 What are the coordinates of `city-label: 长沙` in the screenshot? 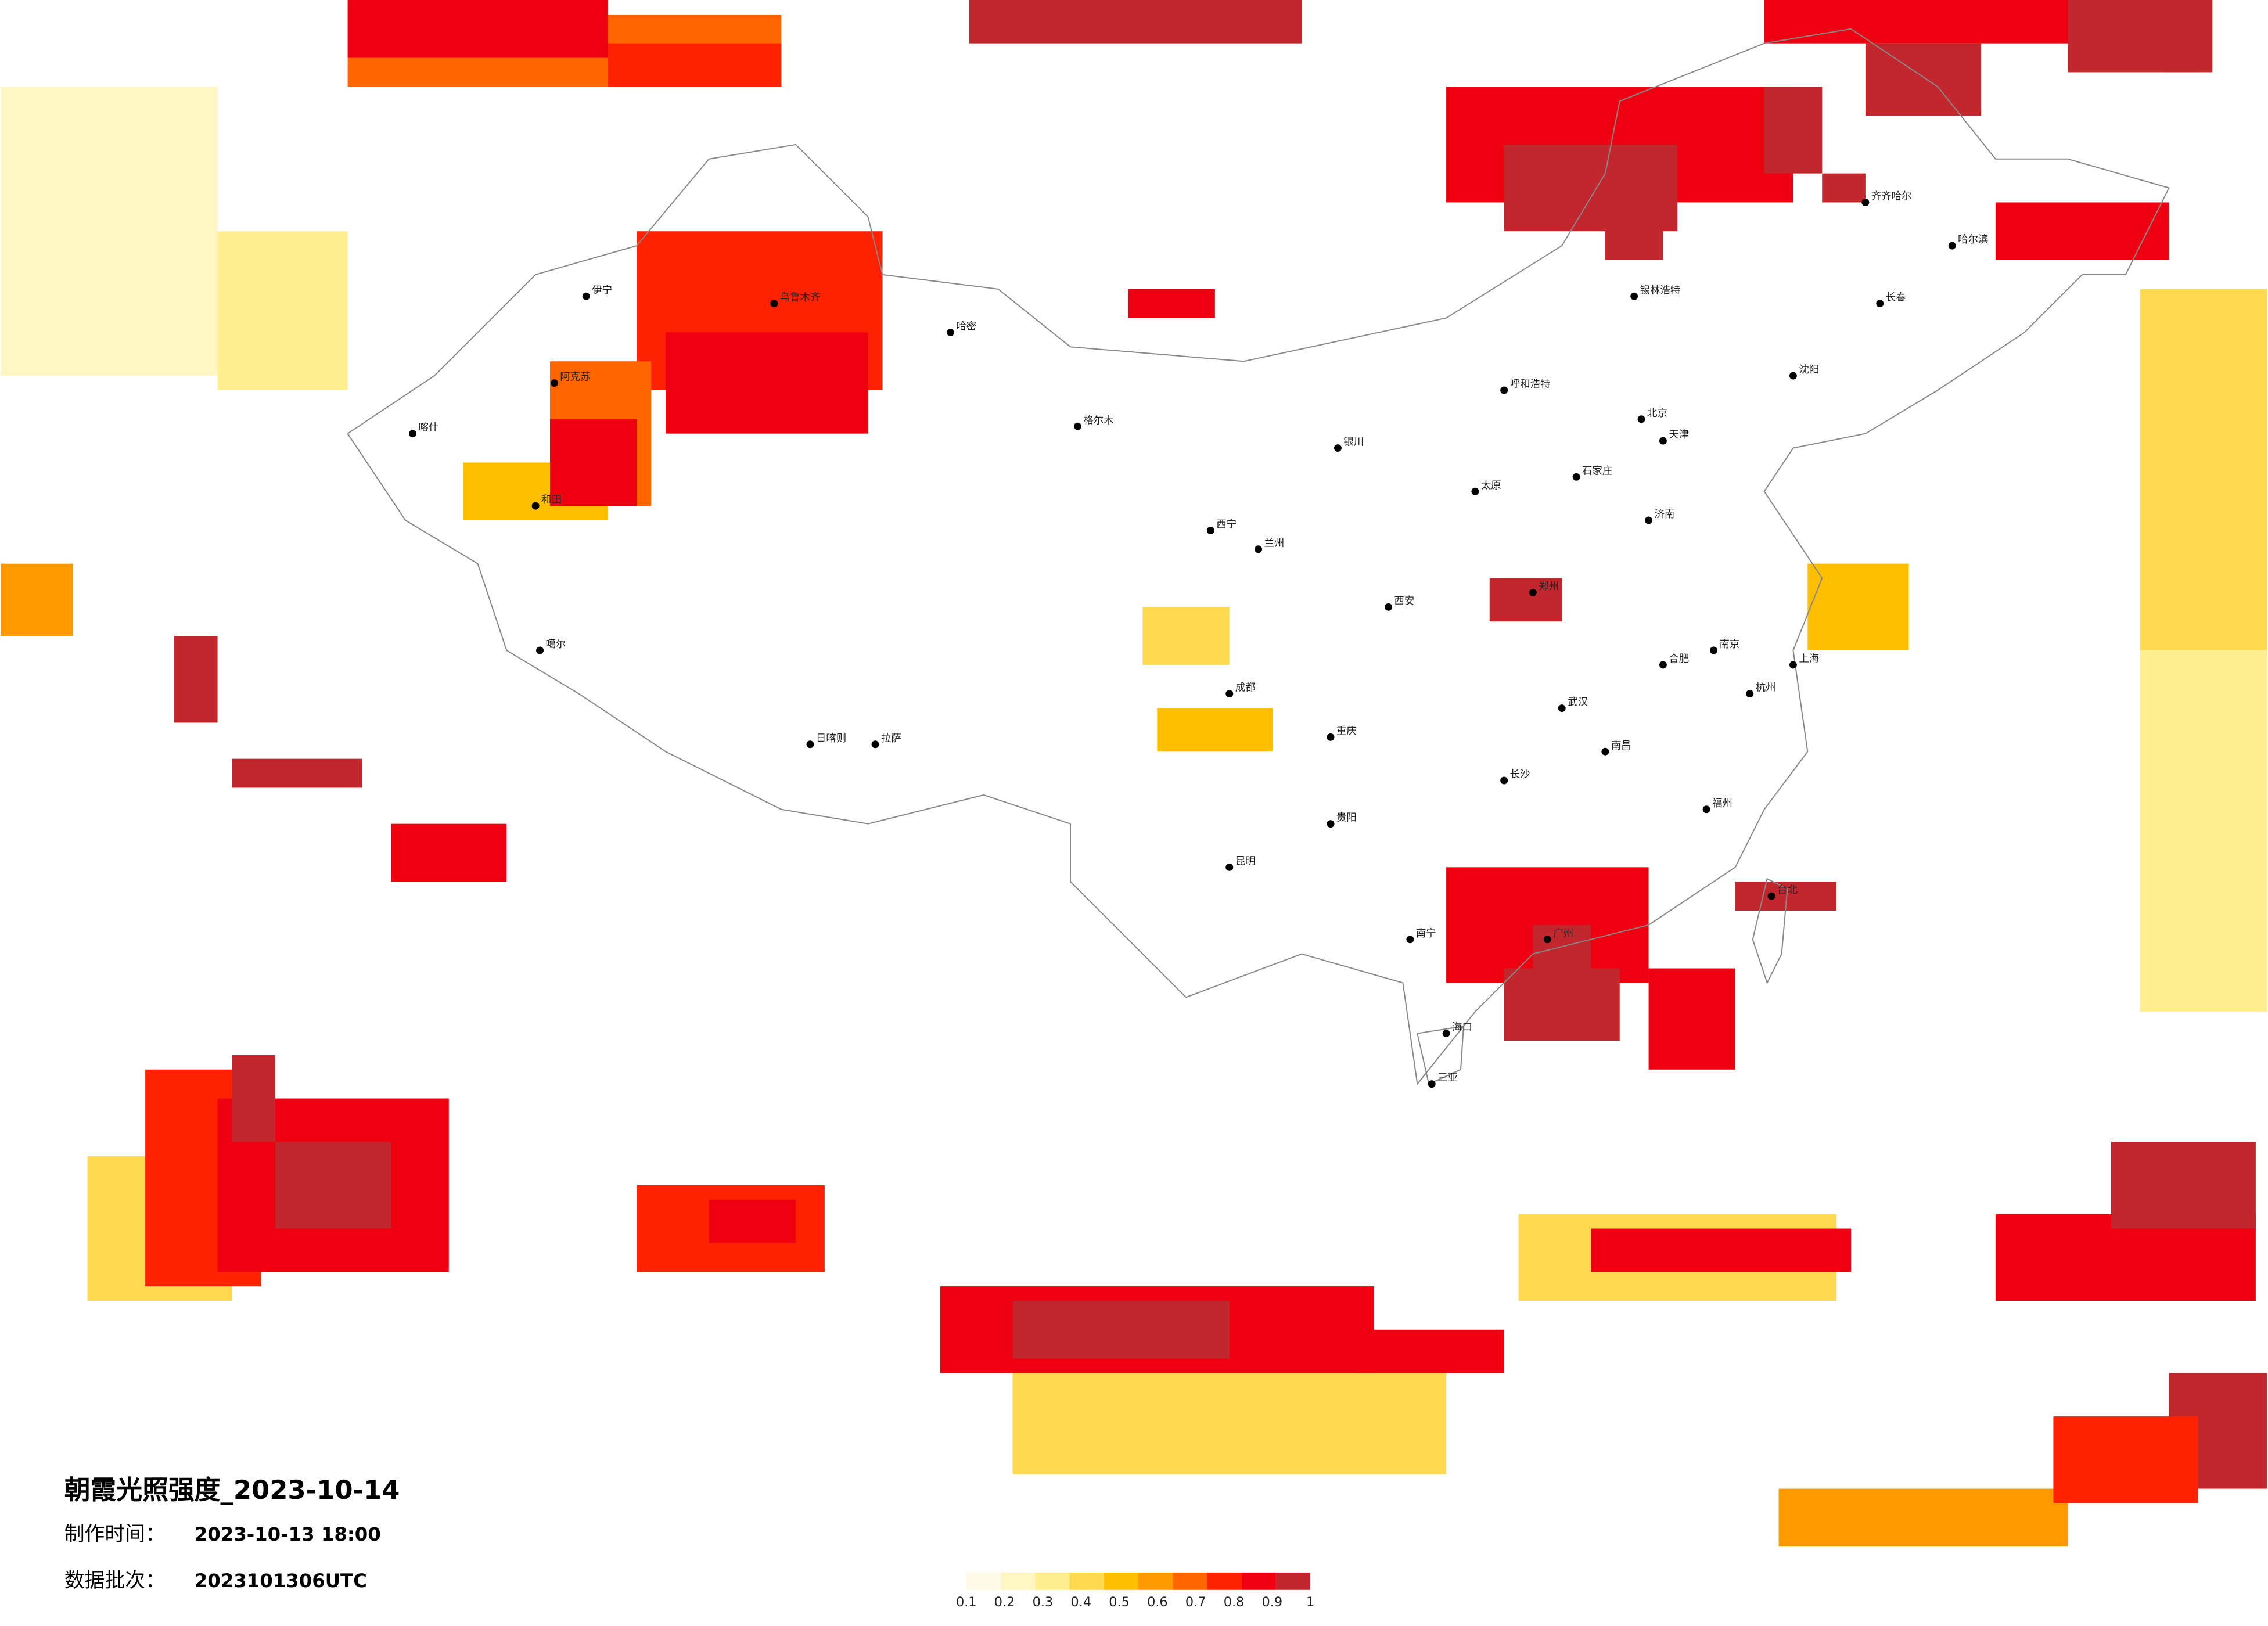 It's located at (1520, 775).